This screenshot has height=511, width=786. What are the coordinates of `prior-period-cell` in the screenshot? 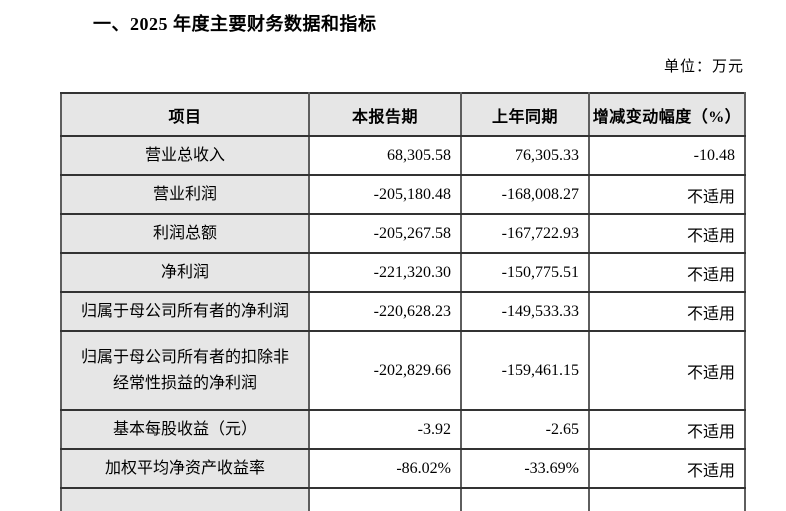 It's located at (525, 499).